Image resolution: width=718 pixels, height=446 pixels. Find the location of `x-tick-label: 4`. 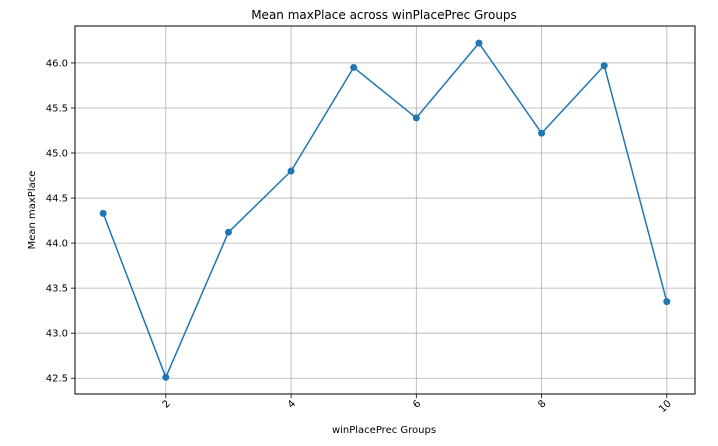

x-tick-label: 4 is located at coordinates (292, 404).